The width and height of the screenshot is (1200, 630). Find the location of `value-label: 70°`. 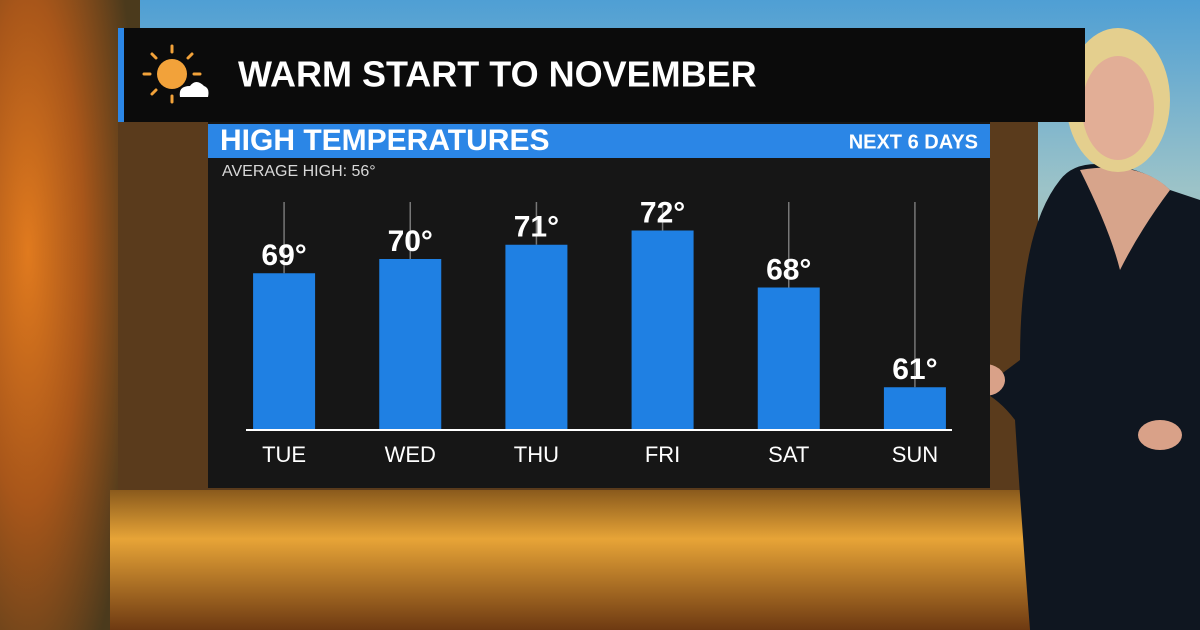

value-label: 70° is located at coordinates (410, 241).